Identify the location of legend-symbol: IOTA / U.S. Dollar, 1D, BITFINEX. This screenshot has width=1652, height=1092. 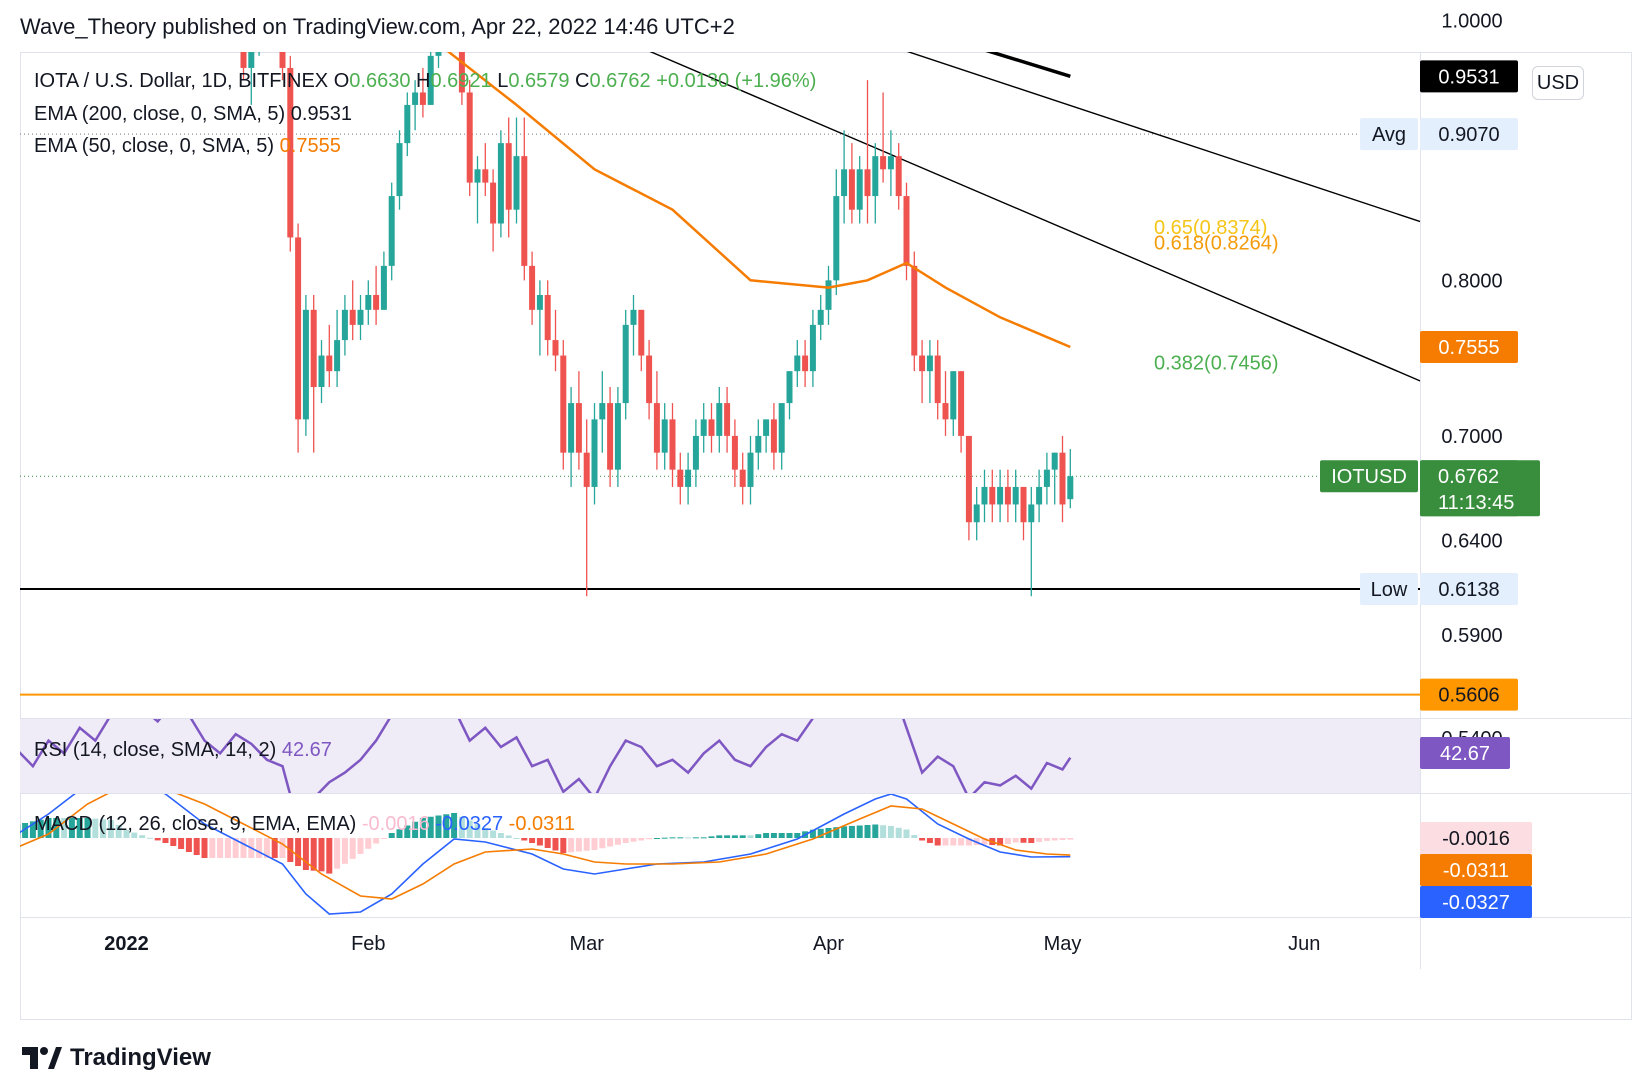
(184, 81).